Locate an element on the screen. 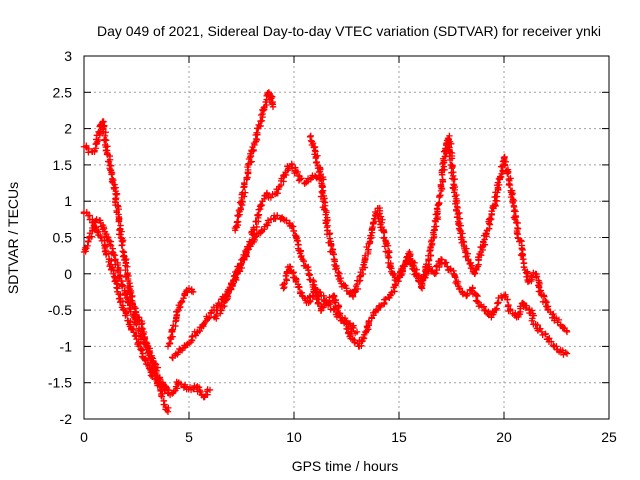 This screenshot has height=480, width=640. y-tick-label: -0.5 is located at coordinates (60, 310).